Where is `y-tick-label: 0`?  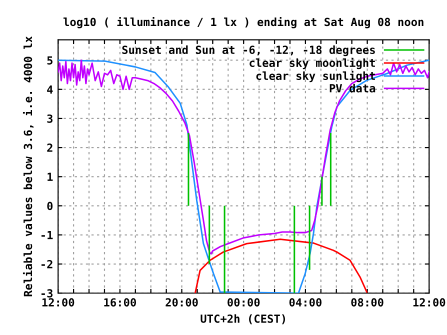 y-tick-label: 0 is located at coordinates (50, 206).